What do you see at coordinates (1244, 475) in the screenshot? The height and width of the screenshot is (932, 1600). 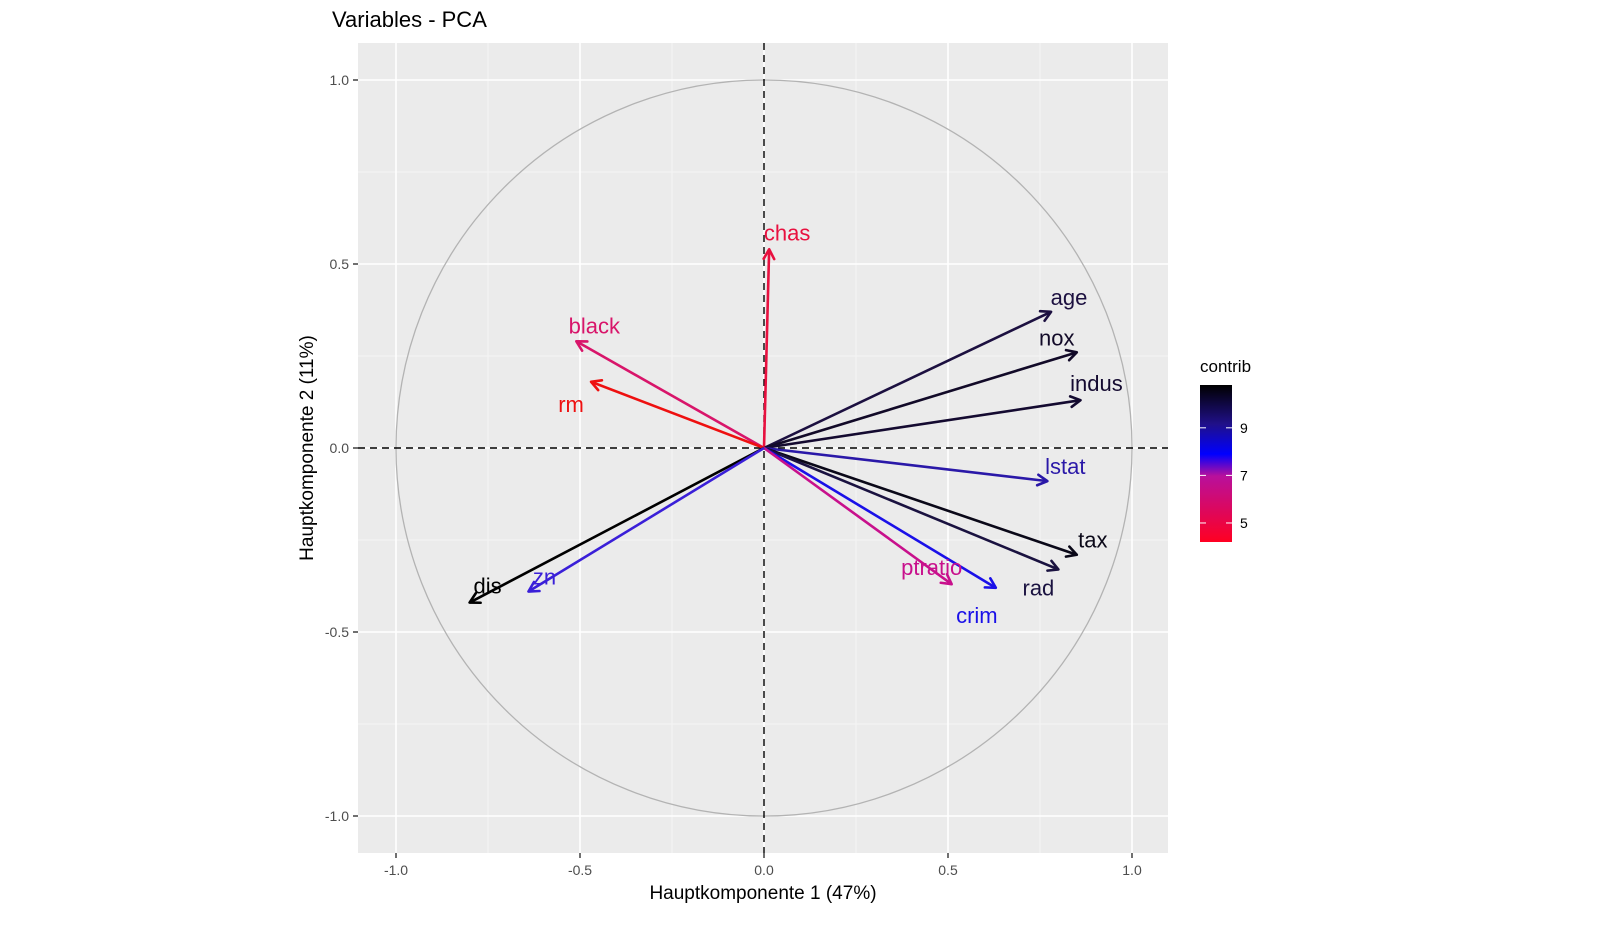 I see `legend-tick-label: 7` at bounding box center [1244, 475].